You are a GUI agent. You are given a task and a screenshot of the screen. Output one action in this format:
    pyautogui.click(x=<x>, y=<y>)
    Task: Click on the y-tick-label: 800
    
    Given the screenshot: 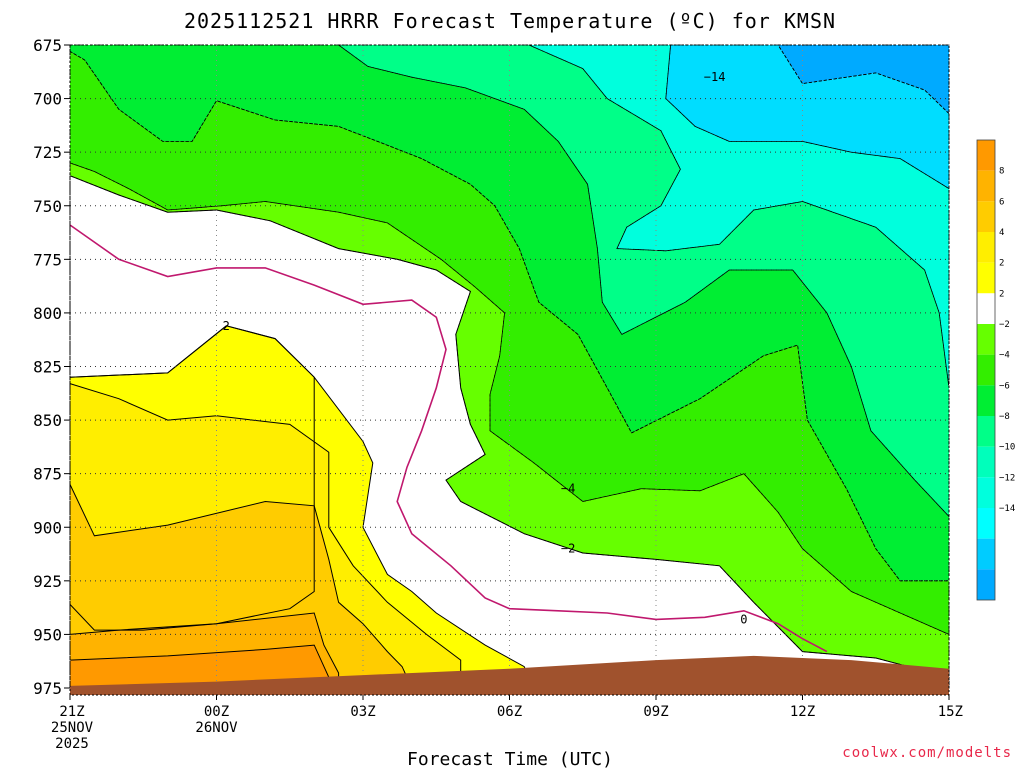 What is the action you would take?
    pyautogui.click(x=47, y=313)
    